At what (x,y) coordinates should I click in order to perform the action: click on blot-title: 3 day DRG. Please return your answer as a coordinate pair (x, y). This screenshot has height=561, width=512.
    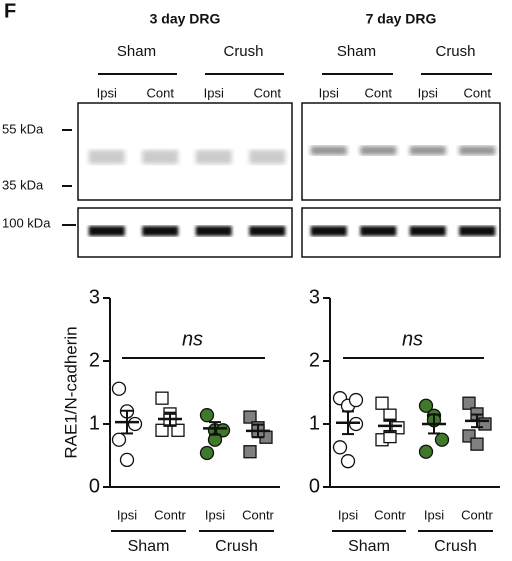
    Looking at the image, I should click on (185, 19).